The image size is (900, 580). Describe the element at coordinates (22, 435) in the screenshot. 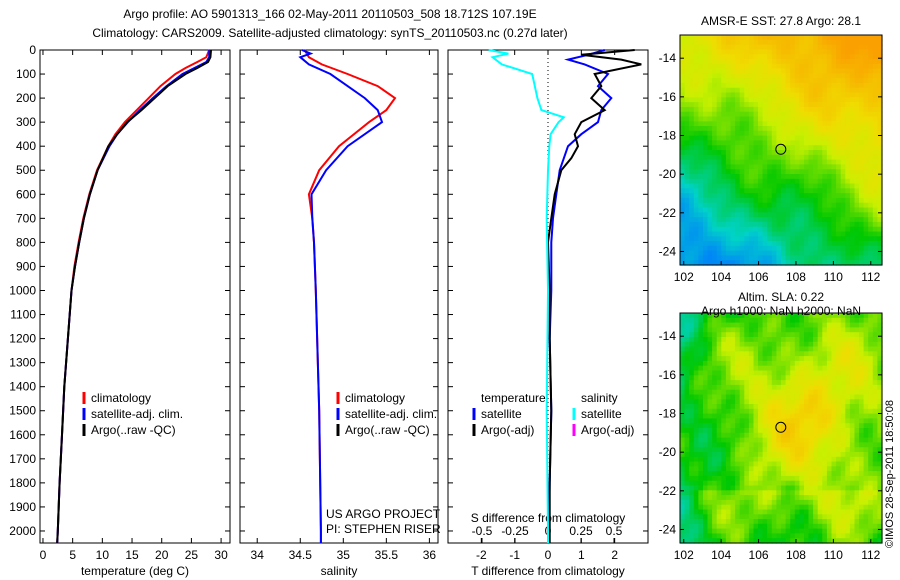

I see `y-tick-label: 1600` at that location.